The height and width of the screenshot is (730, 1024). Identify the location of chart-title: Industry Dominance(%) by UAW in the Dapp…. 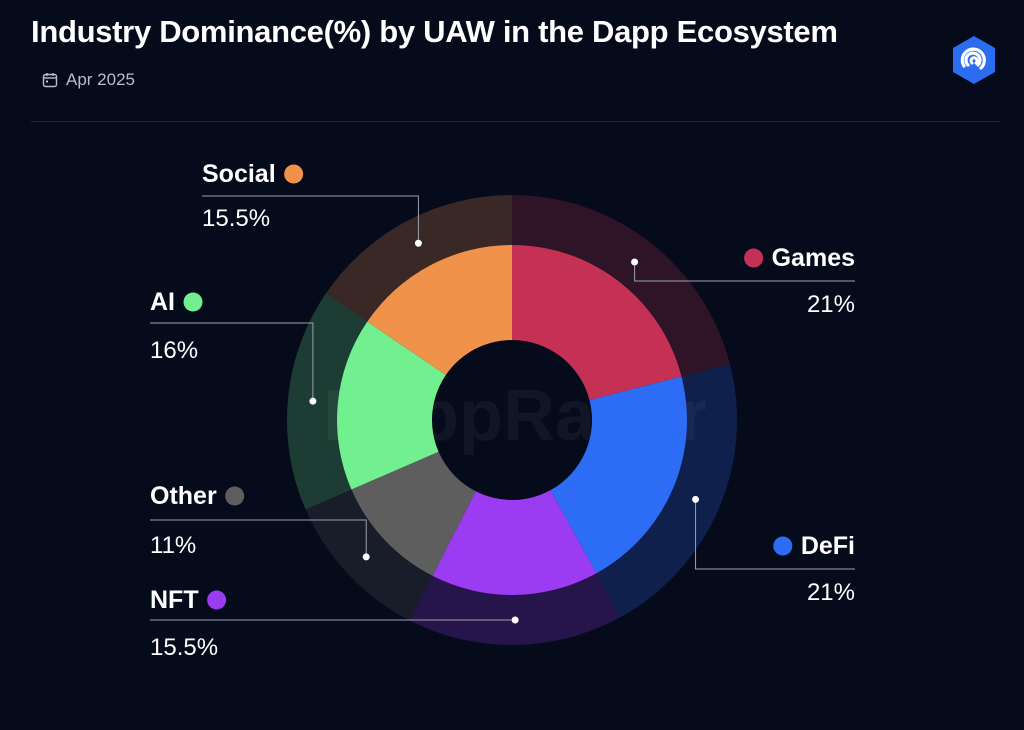
(434, 31).